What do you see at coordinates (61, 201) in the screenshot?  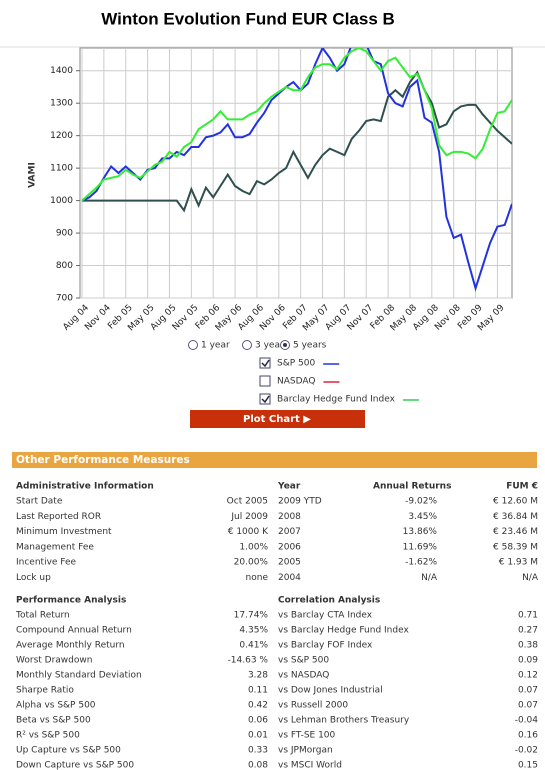 I see `y-tick-label: 1000` at bounding box center [61, 201].